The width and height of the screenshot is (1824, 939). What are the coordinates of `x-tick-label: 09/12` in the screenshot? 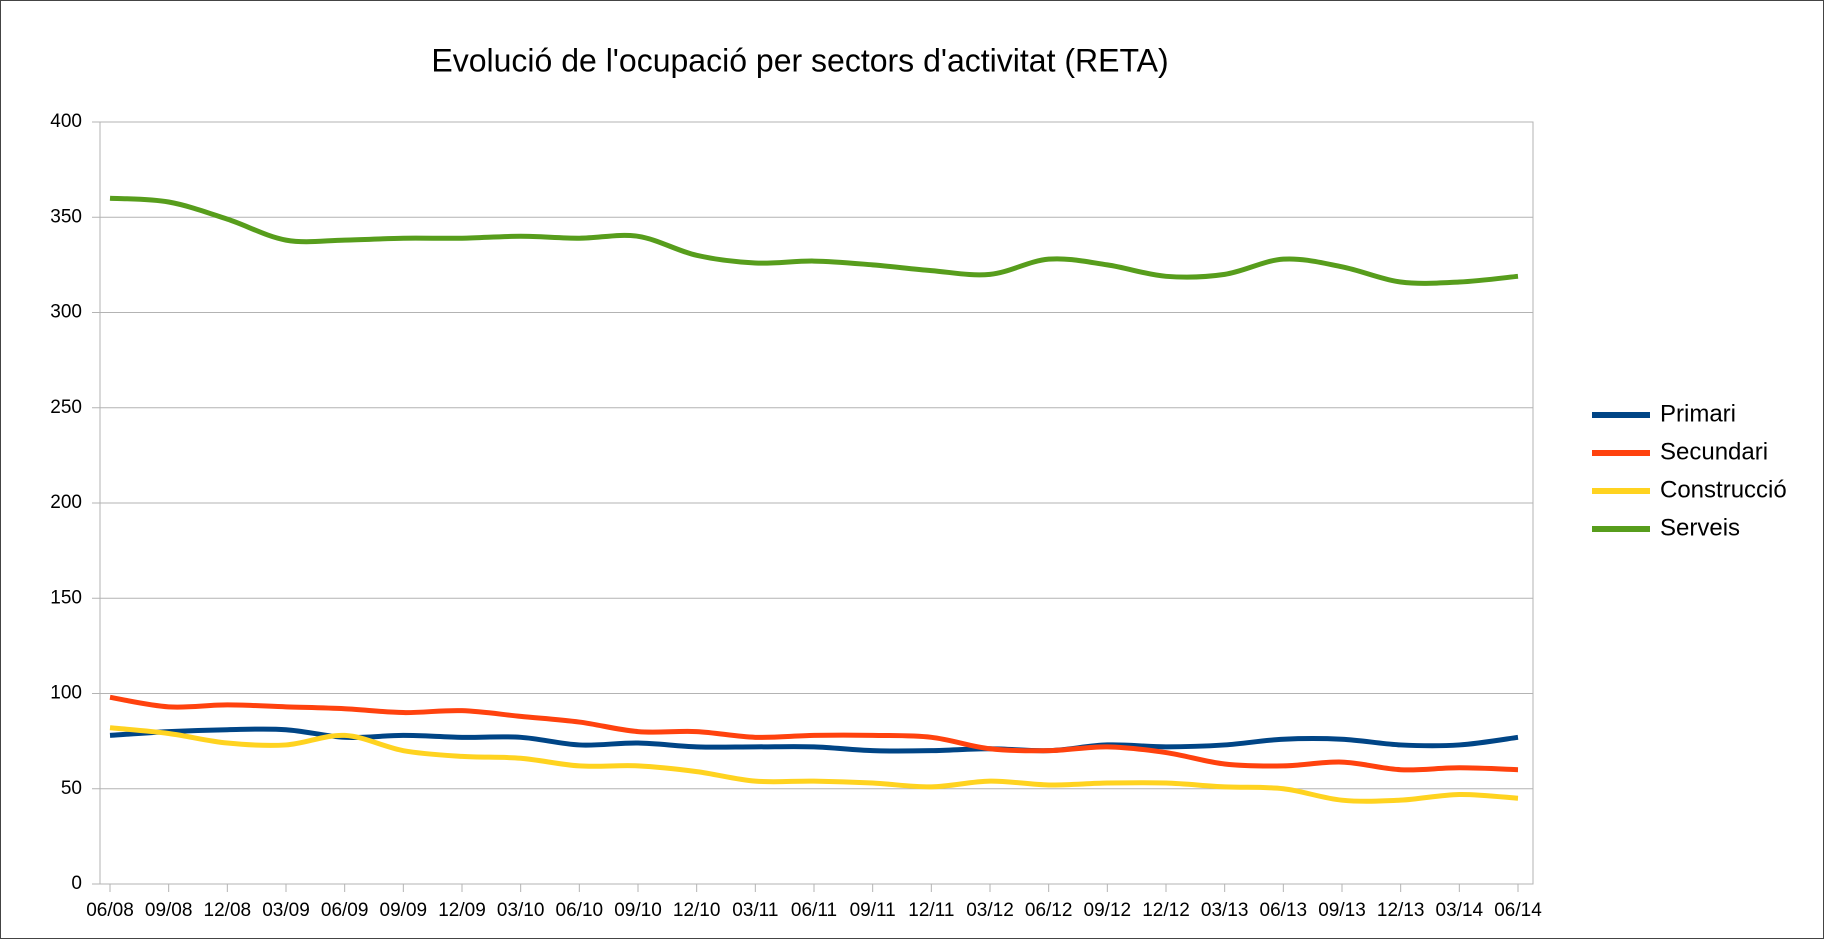 It's located at (1108, 910).